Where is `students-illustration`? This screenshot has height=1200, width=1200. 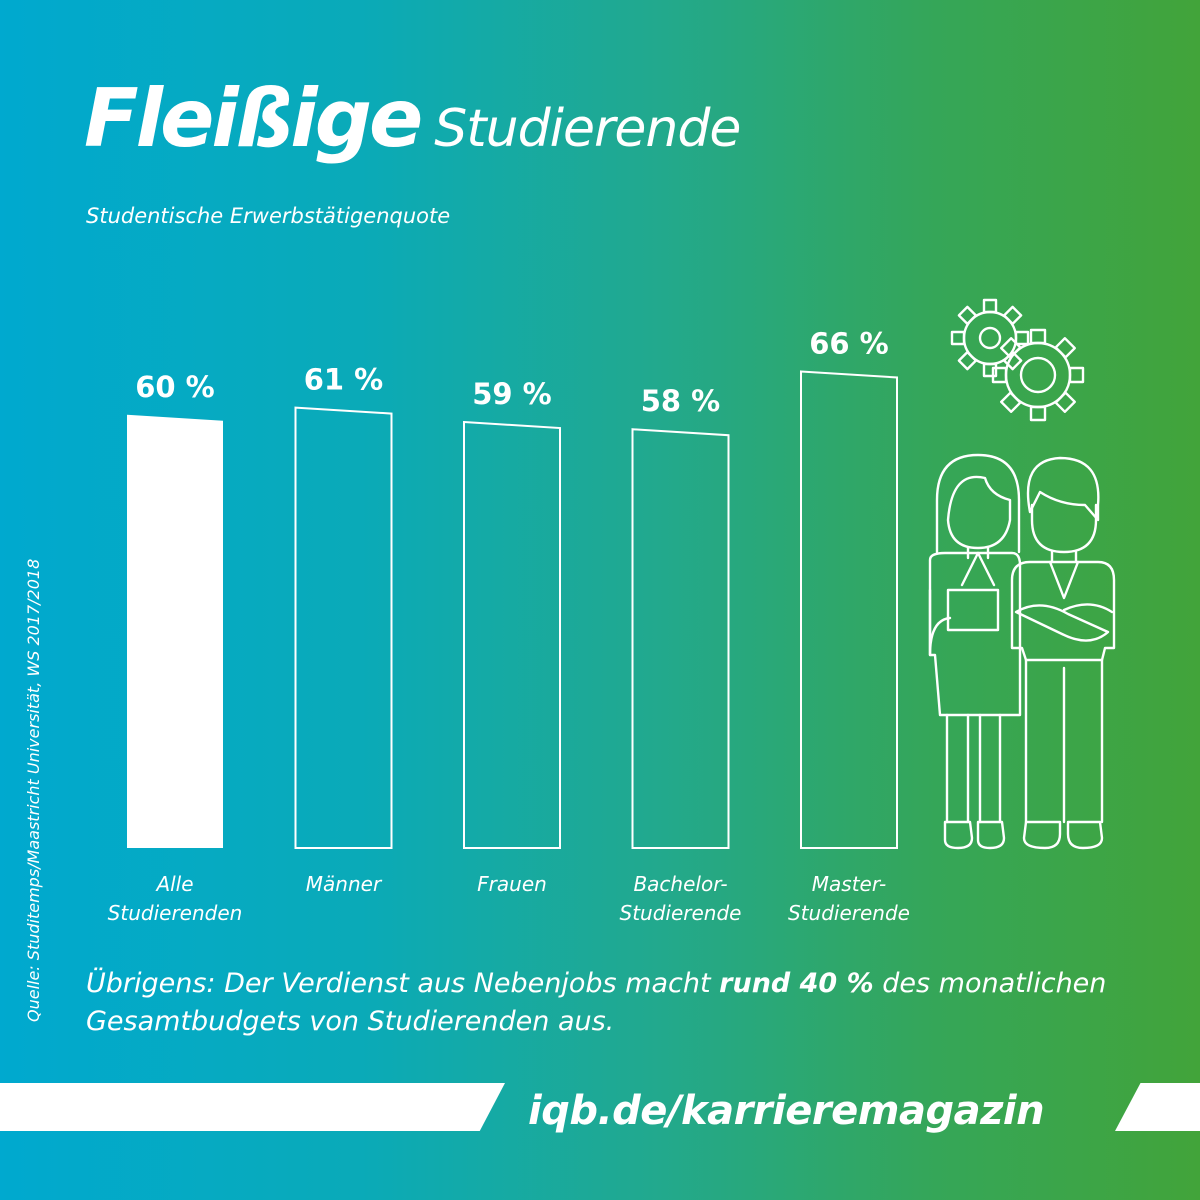
students-illustration is located at coordinates (1022, 574).